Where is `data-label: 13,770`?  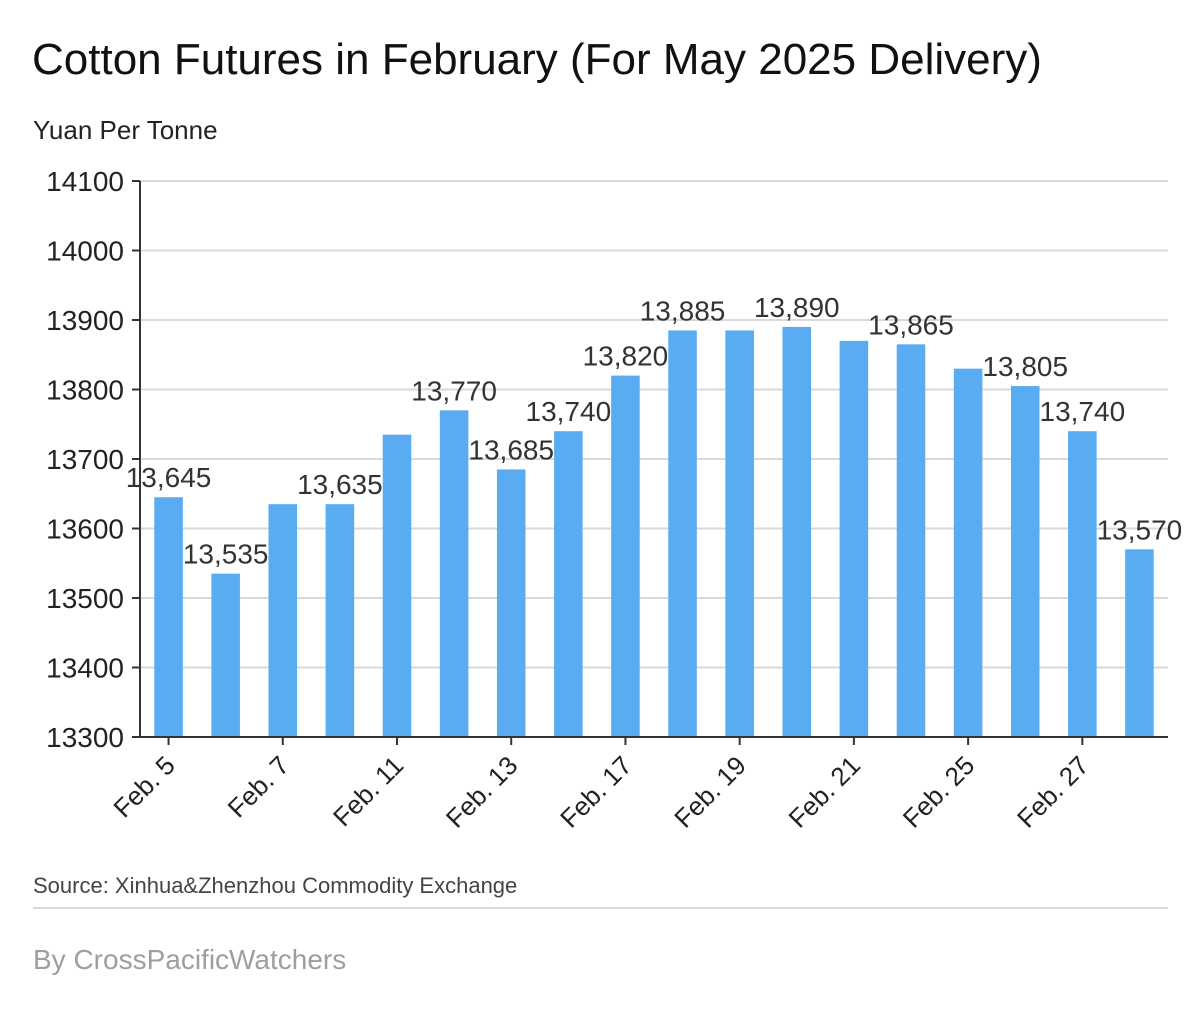 data-label: 13,770 is located at coordinates (454, 390).